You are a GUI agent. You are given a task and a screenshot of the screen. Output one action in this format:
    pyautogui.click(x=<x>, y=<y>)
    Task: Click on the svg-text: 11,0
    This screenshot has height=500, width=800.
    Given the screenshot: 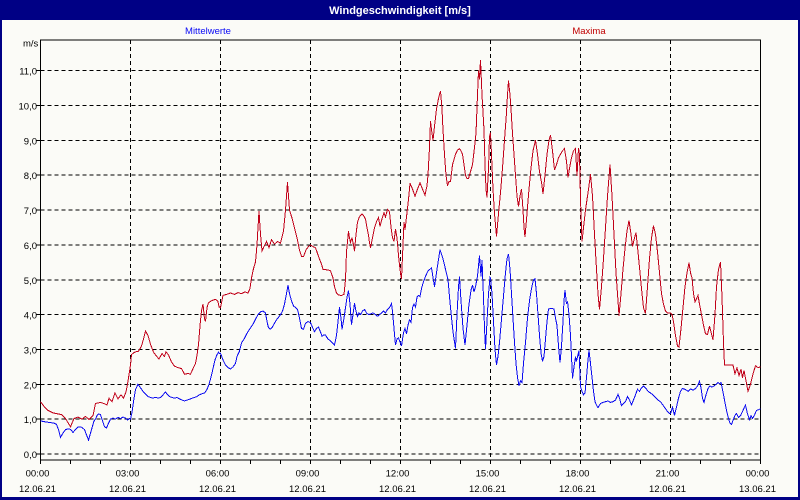 What is the action you would take?
    pyautogui.click(x=28, y=72)
    